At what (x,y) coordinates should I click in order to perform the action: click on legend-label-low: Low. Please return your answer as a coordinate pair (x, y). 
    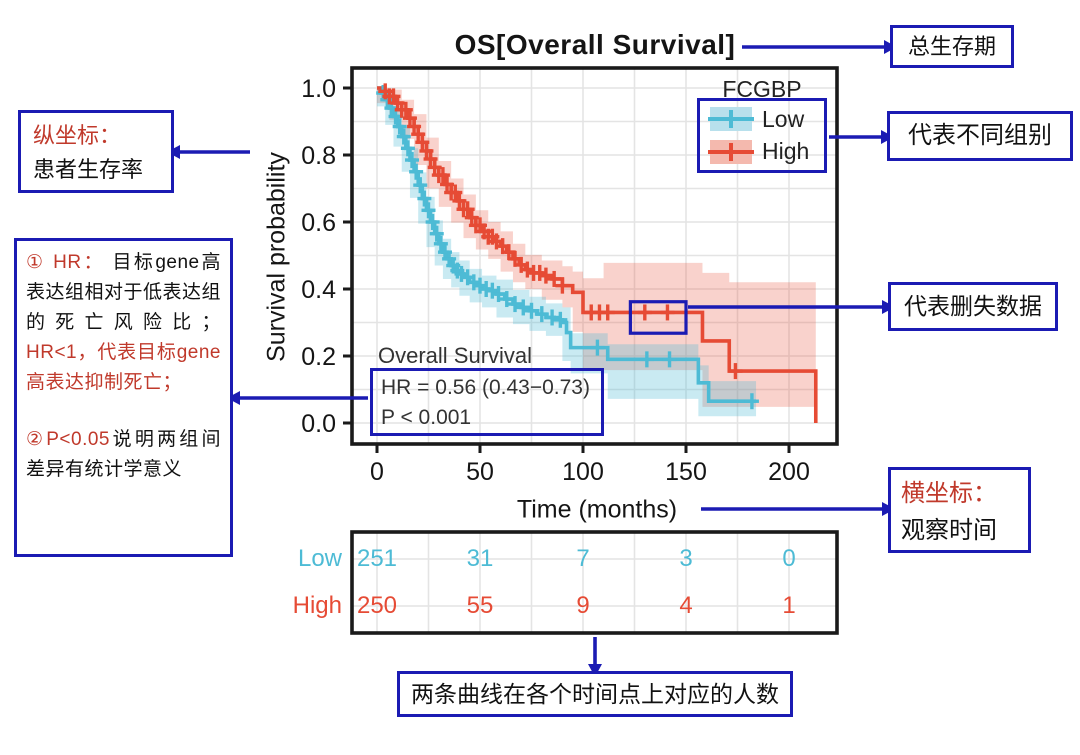
    Looking at the image, I should click on (783, 118).